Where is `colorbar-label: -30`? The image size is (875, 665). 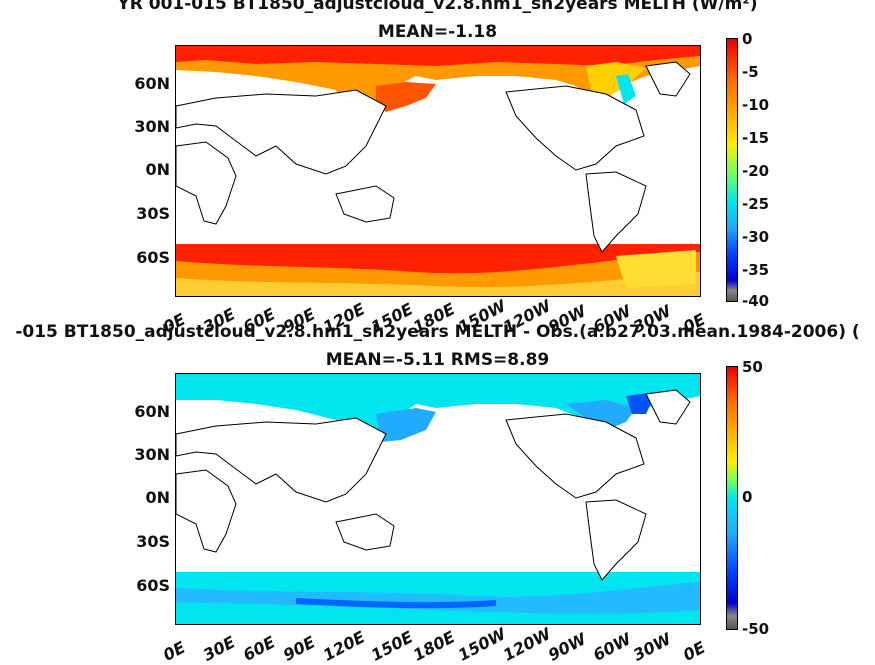 colorbar-label: -30 is located at coordinates (756, 237).